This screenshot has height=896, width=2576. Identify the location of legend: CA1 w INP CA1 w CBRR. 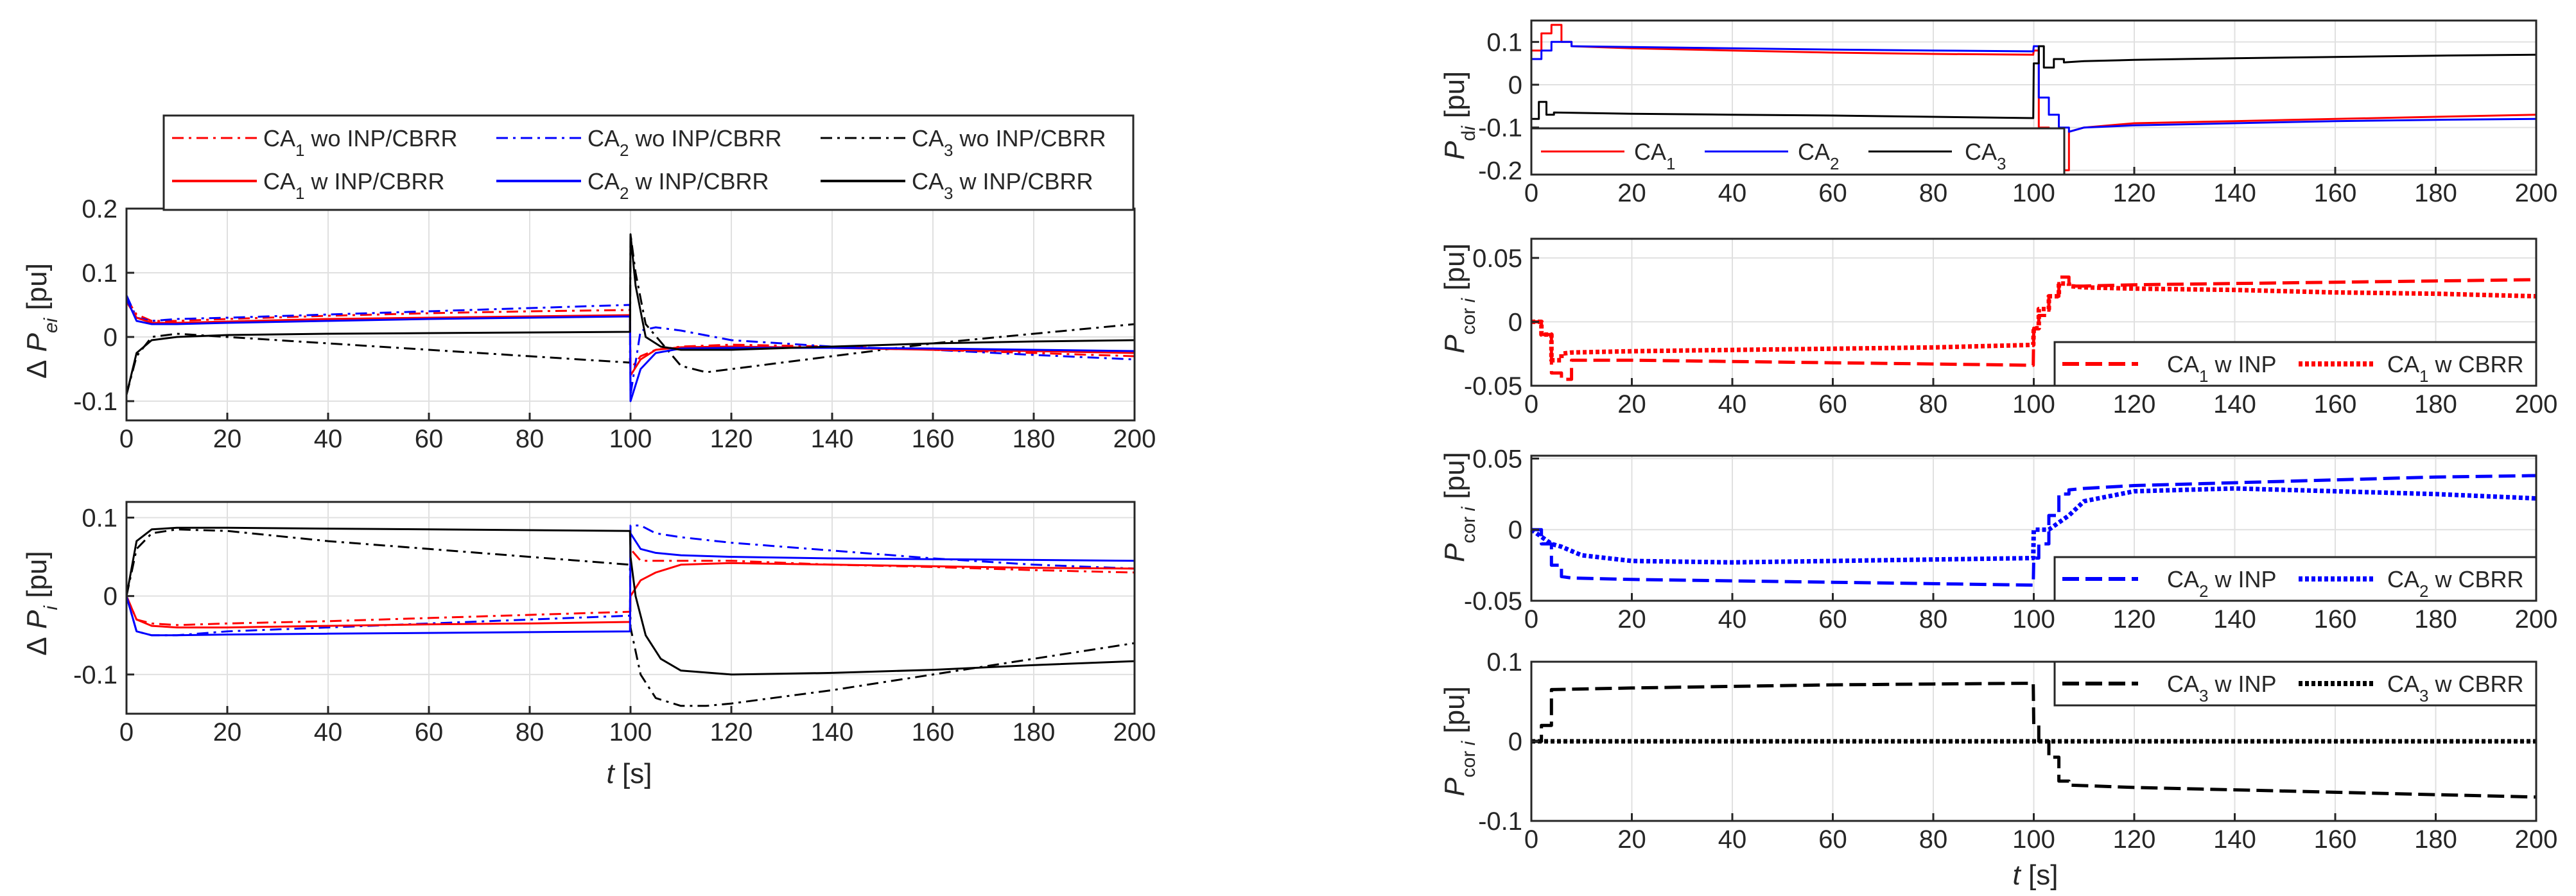
(2295, 364).